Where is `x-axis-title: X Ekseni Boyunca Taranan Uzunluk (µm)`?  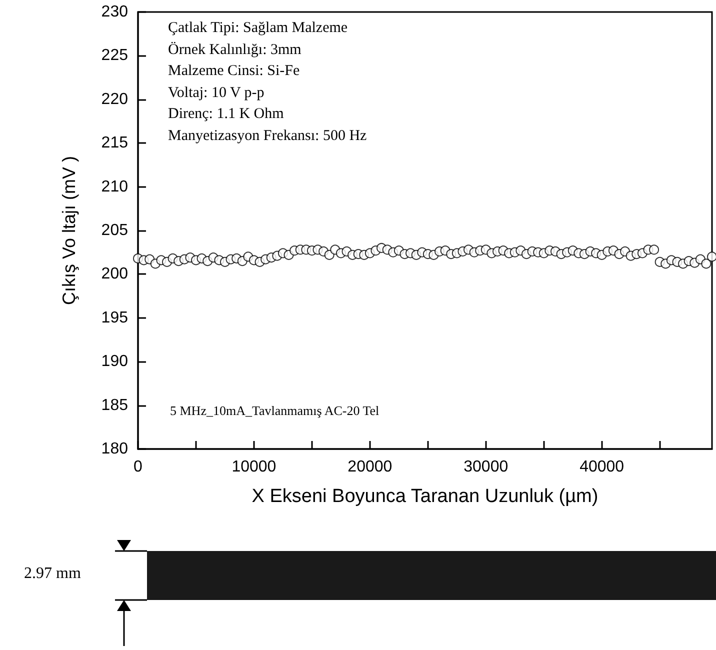 x-axis-title: X Ekseni Boyunca Taranan Uzunluk (µm) is located at coordinates (425, 496).